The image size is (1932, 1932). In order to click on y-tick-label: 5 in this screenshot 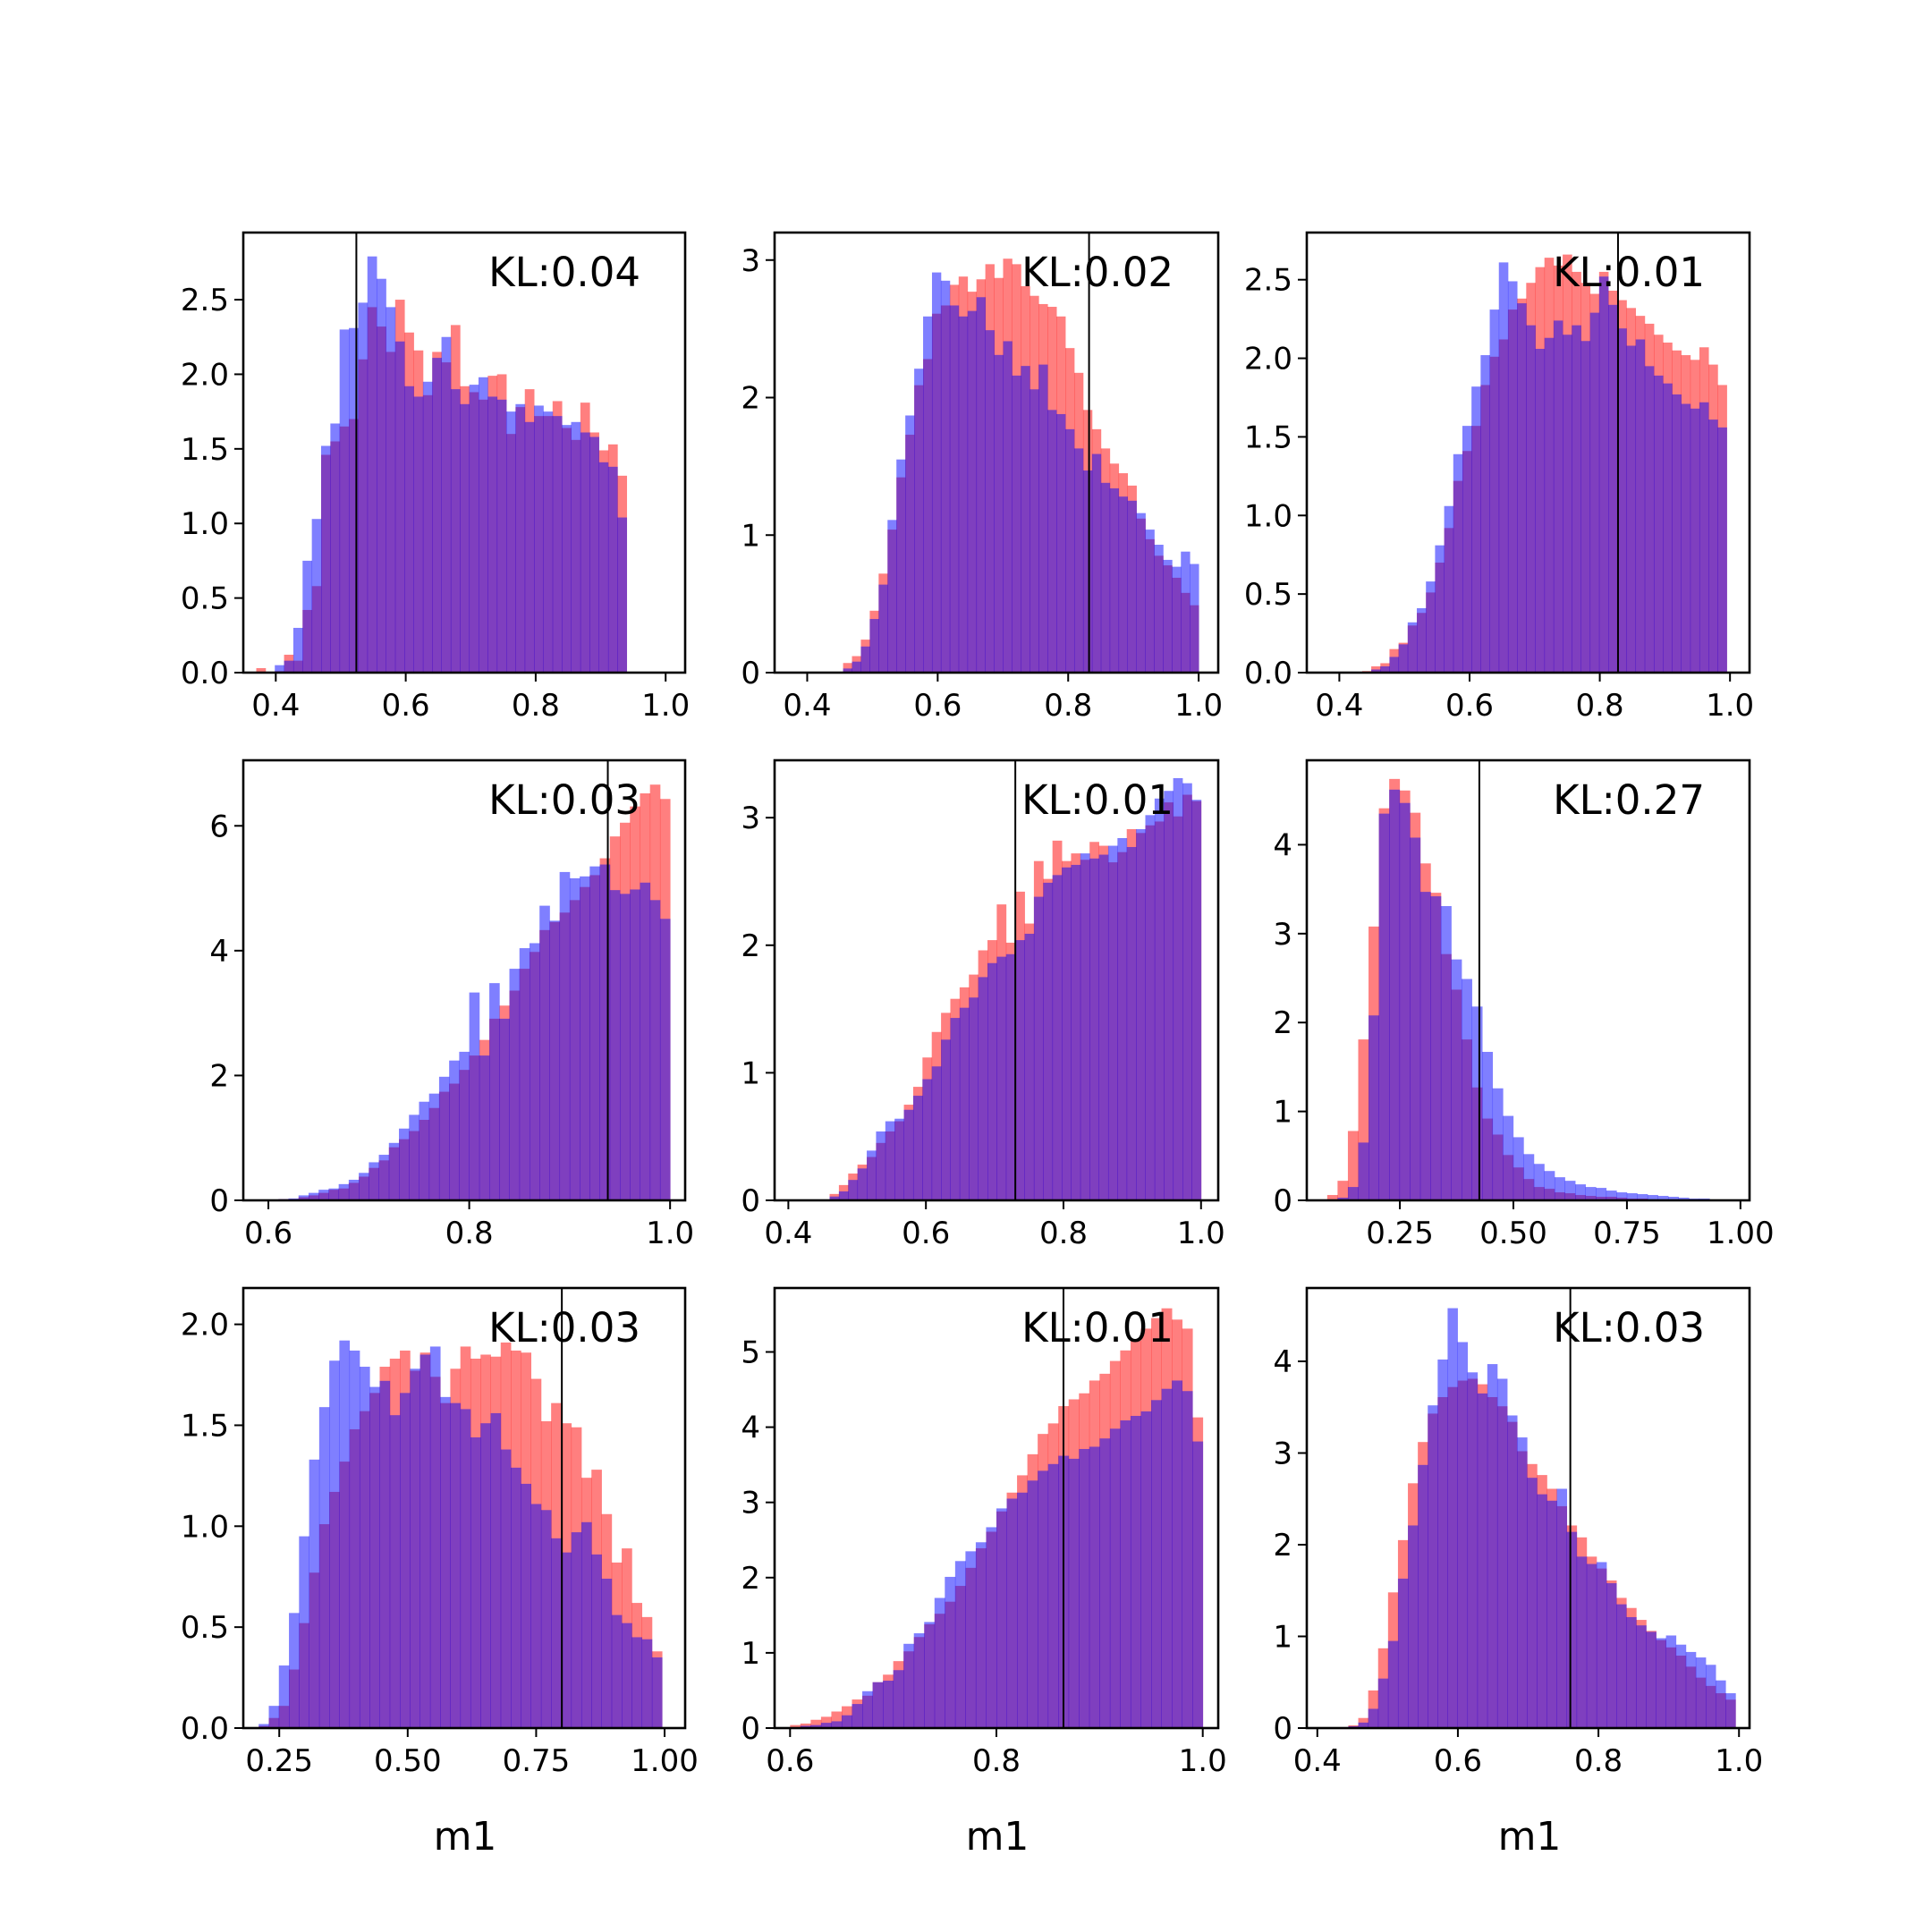, I will do `click(750, 1352)`.